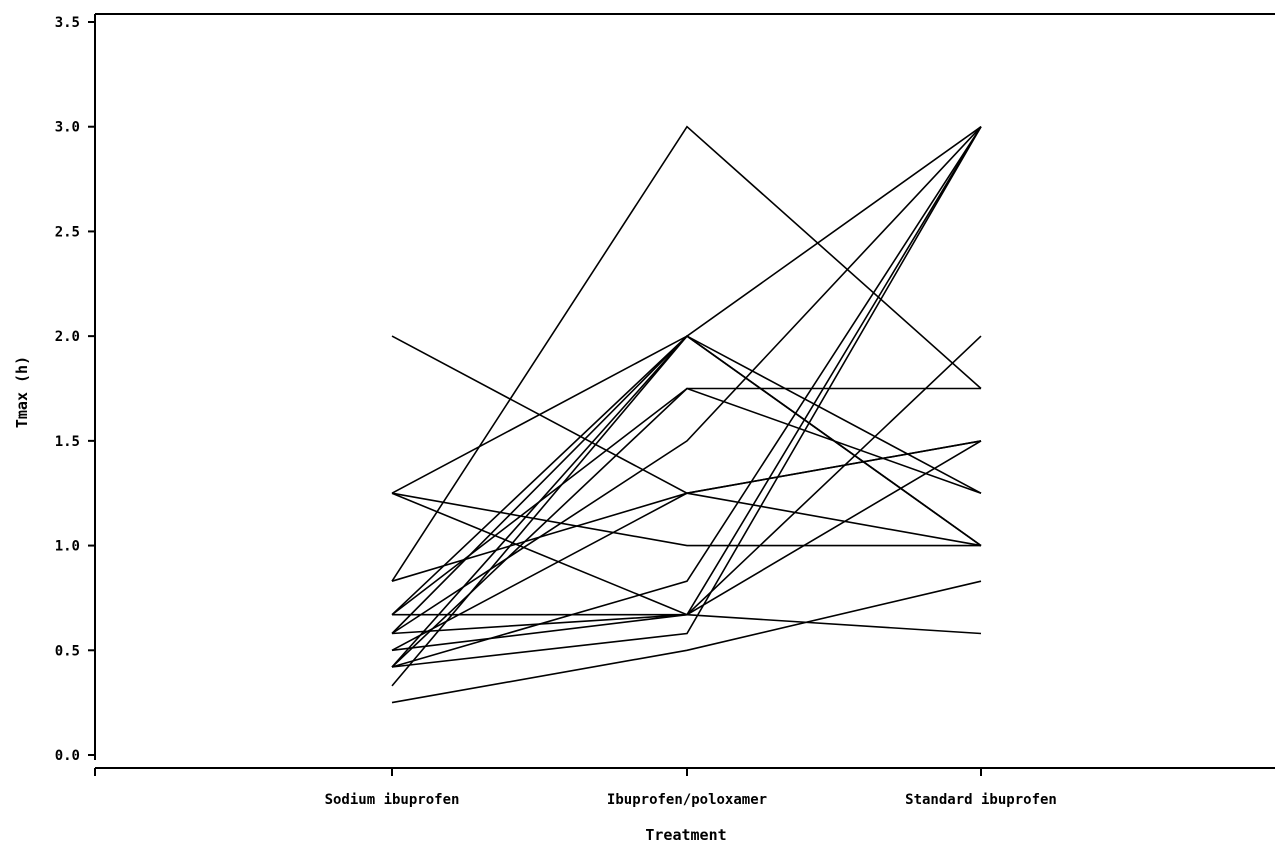 The height and width of the screenshot is (844, 1275). What do you see at coordinates (67, 756) in the screenshot?
I see `y-tick-label: 0.0` at bounding box center [67, 756].